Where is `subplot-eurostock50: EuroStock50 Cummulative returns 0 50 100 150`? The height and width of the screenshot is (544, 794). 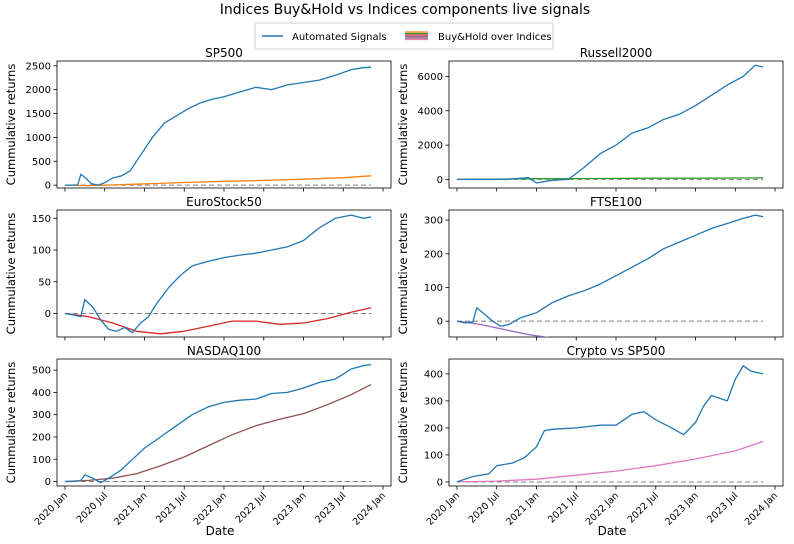 subplot-eurostock50: EuroStock50 Cummulative returns 0 50 100 150 is located at coordinates (198, 268).